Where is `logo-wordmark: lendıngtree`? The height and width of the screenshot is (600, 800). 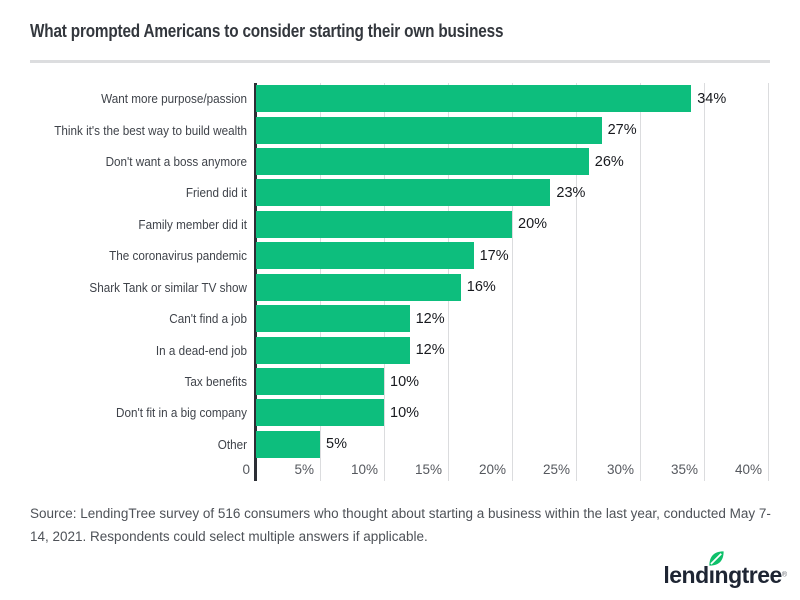 logo-wordmark: lendıngtree is located at coordinates (722, 575).